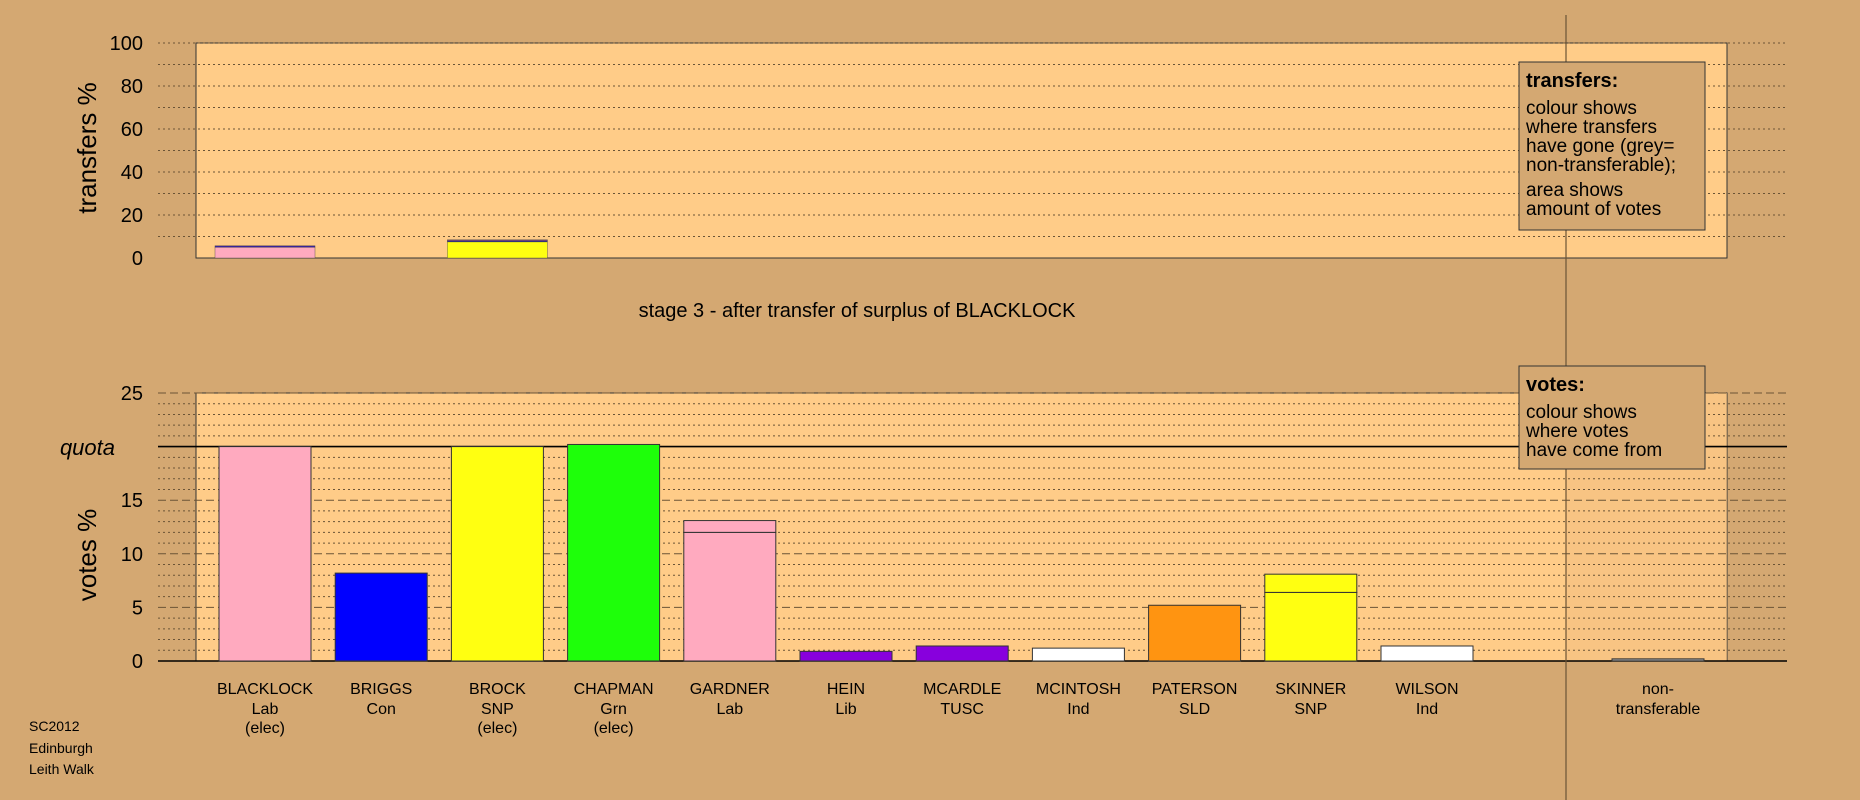 The image size is (1860, 800). What do you see at coordinates (1658, 689) in the screenshot?
I see `nontransferable-label-line: non-` at bounding box center [1658, 689].